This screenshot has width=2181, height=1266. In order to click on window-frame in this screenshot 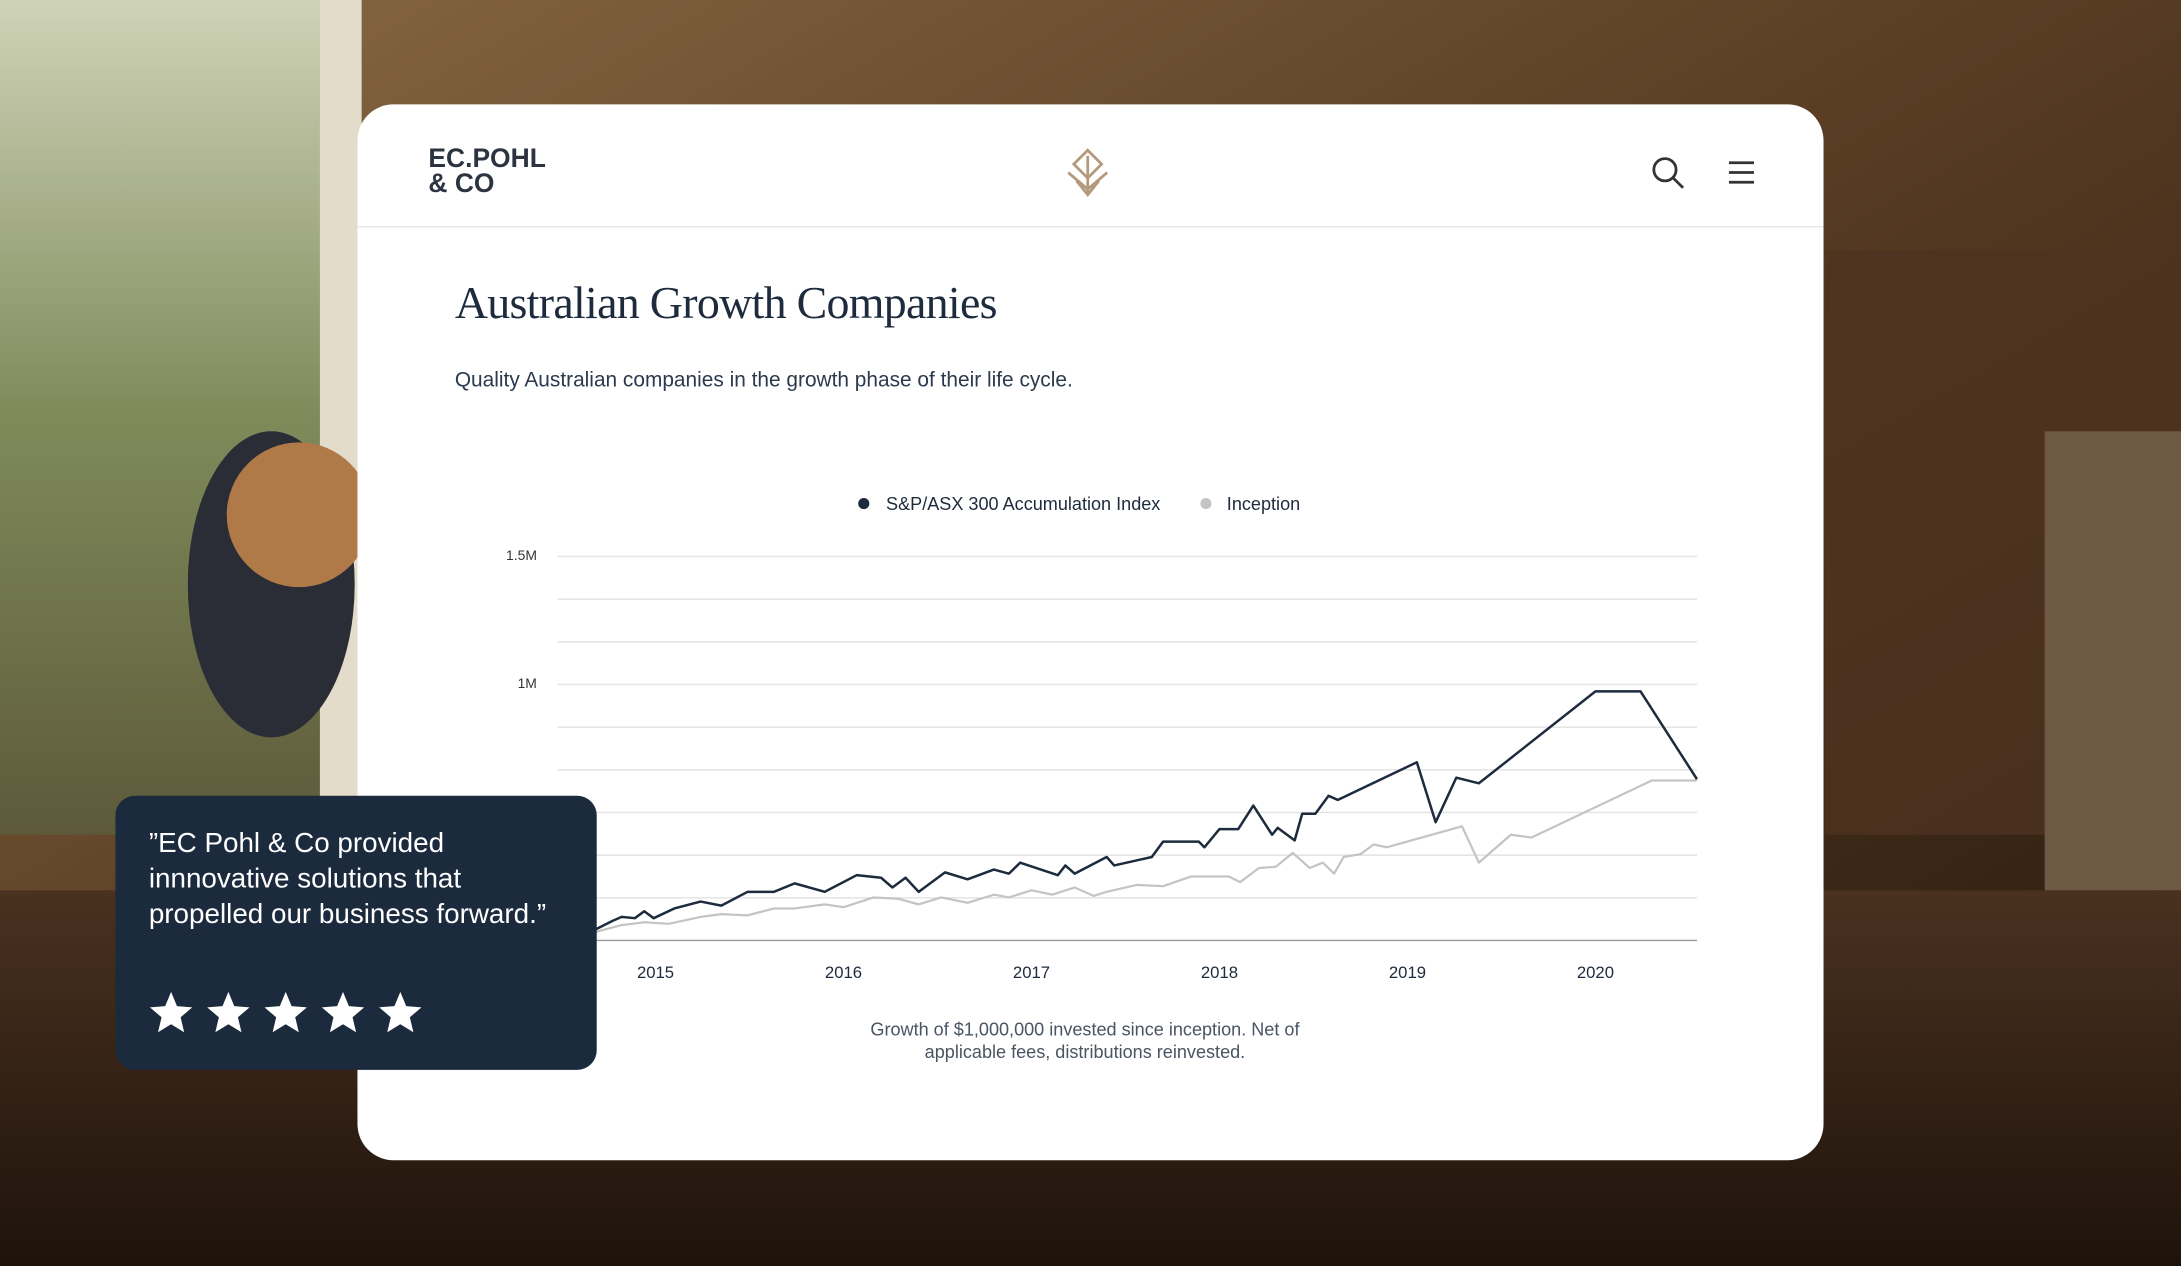, I will do `click(340, 431)`.